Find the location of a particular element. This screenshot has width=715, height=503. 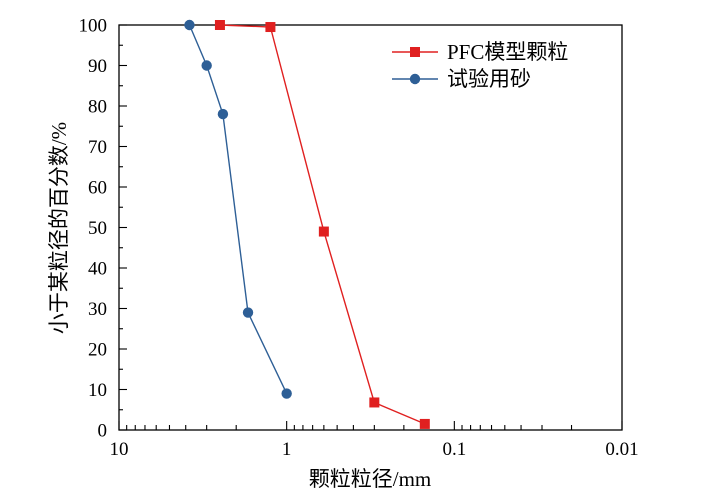

x-tick-label: 1 is located at coordinates (287, 449).